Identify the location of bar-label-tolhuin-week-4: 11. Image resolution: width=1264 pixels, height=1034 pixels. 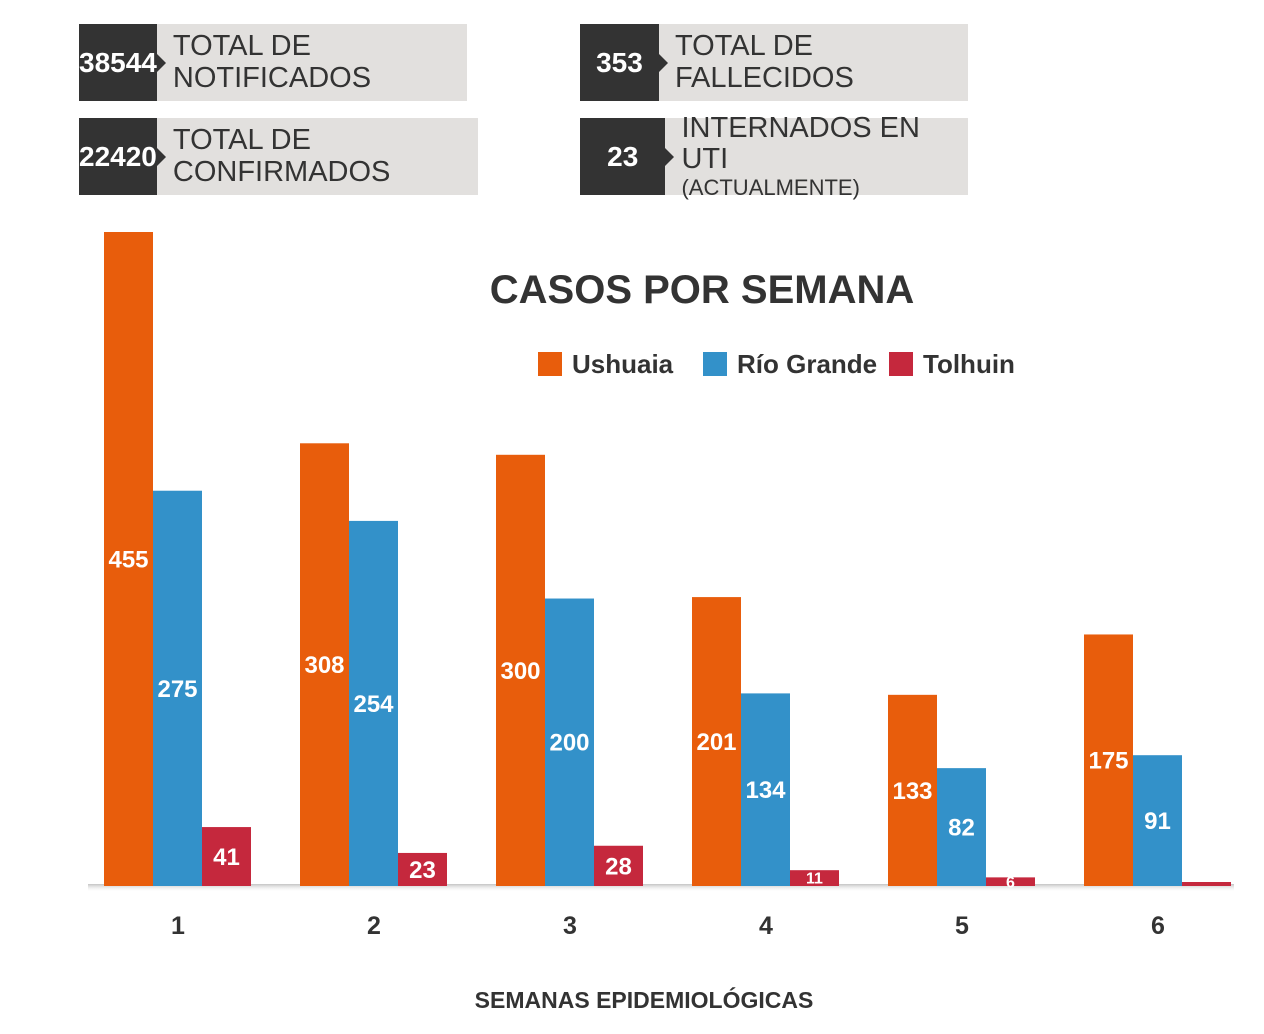
(814, 879).